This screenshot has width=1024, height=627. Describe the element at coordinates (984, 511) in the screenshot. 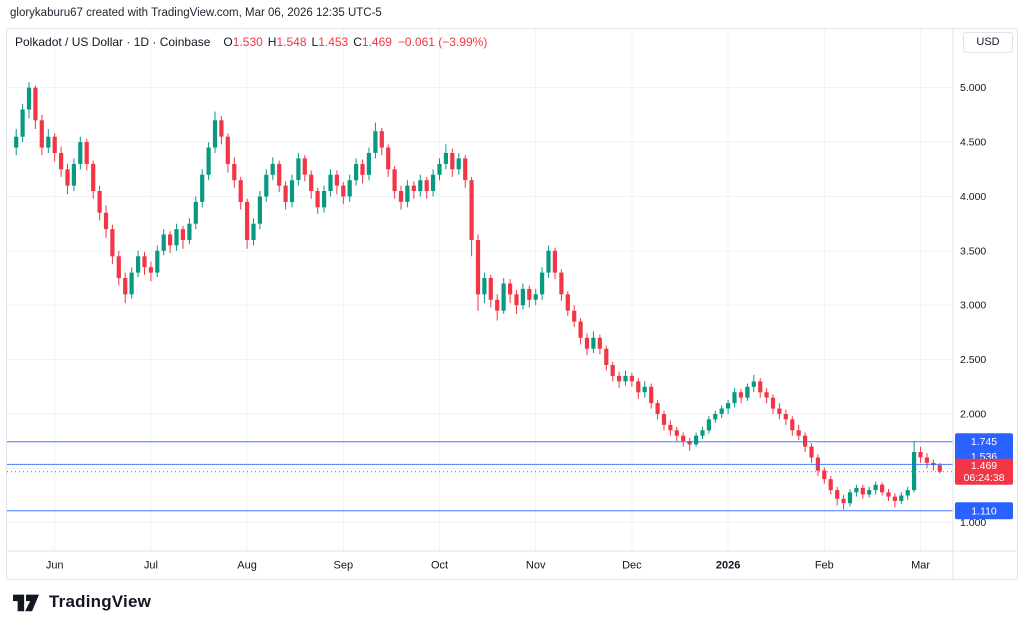

I see `svg-text: 1.110` at that location.